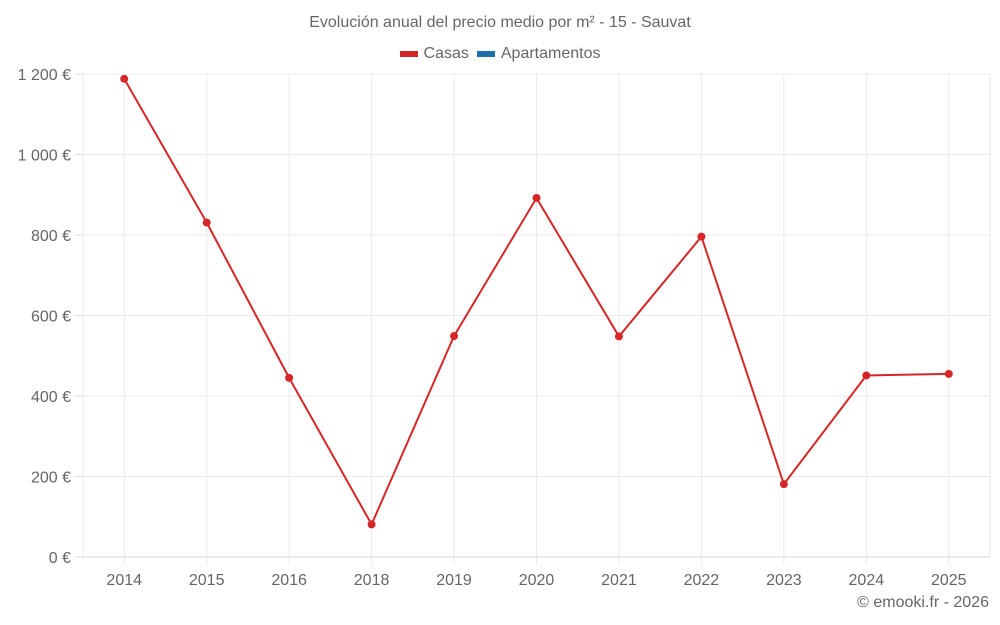 Image resolution: width=1000 pixels, height=625 pixels. What do you see at coordinates (454, 580) in the screenshot?
I see `x-tick-label: 2019` at bounding box center [454, 580].